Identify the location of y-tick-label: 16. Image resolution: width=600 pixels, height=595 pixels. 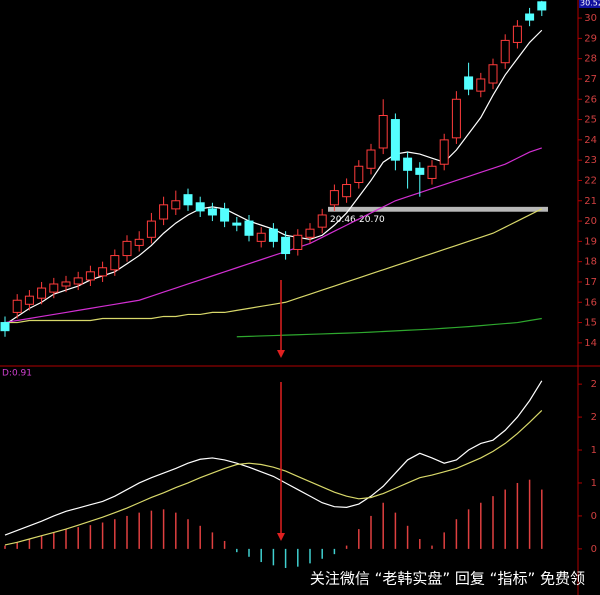
(590, 302).